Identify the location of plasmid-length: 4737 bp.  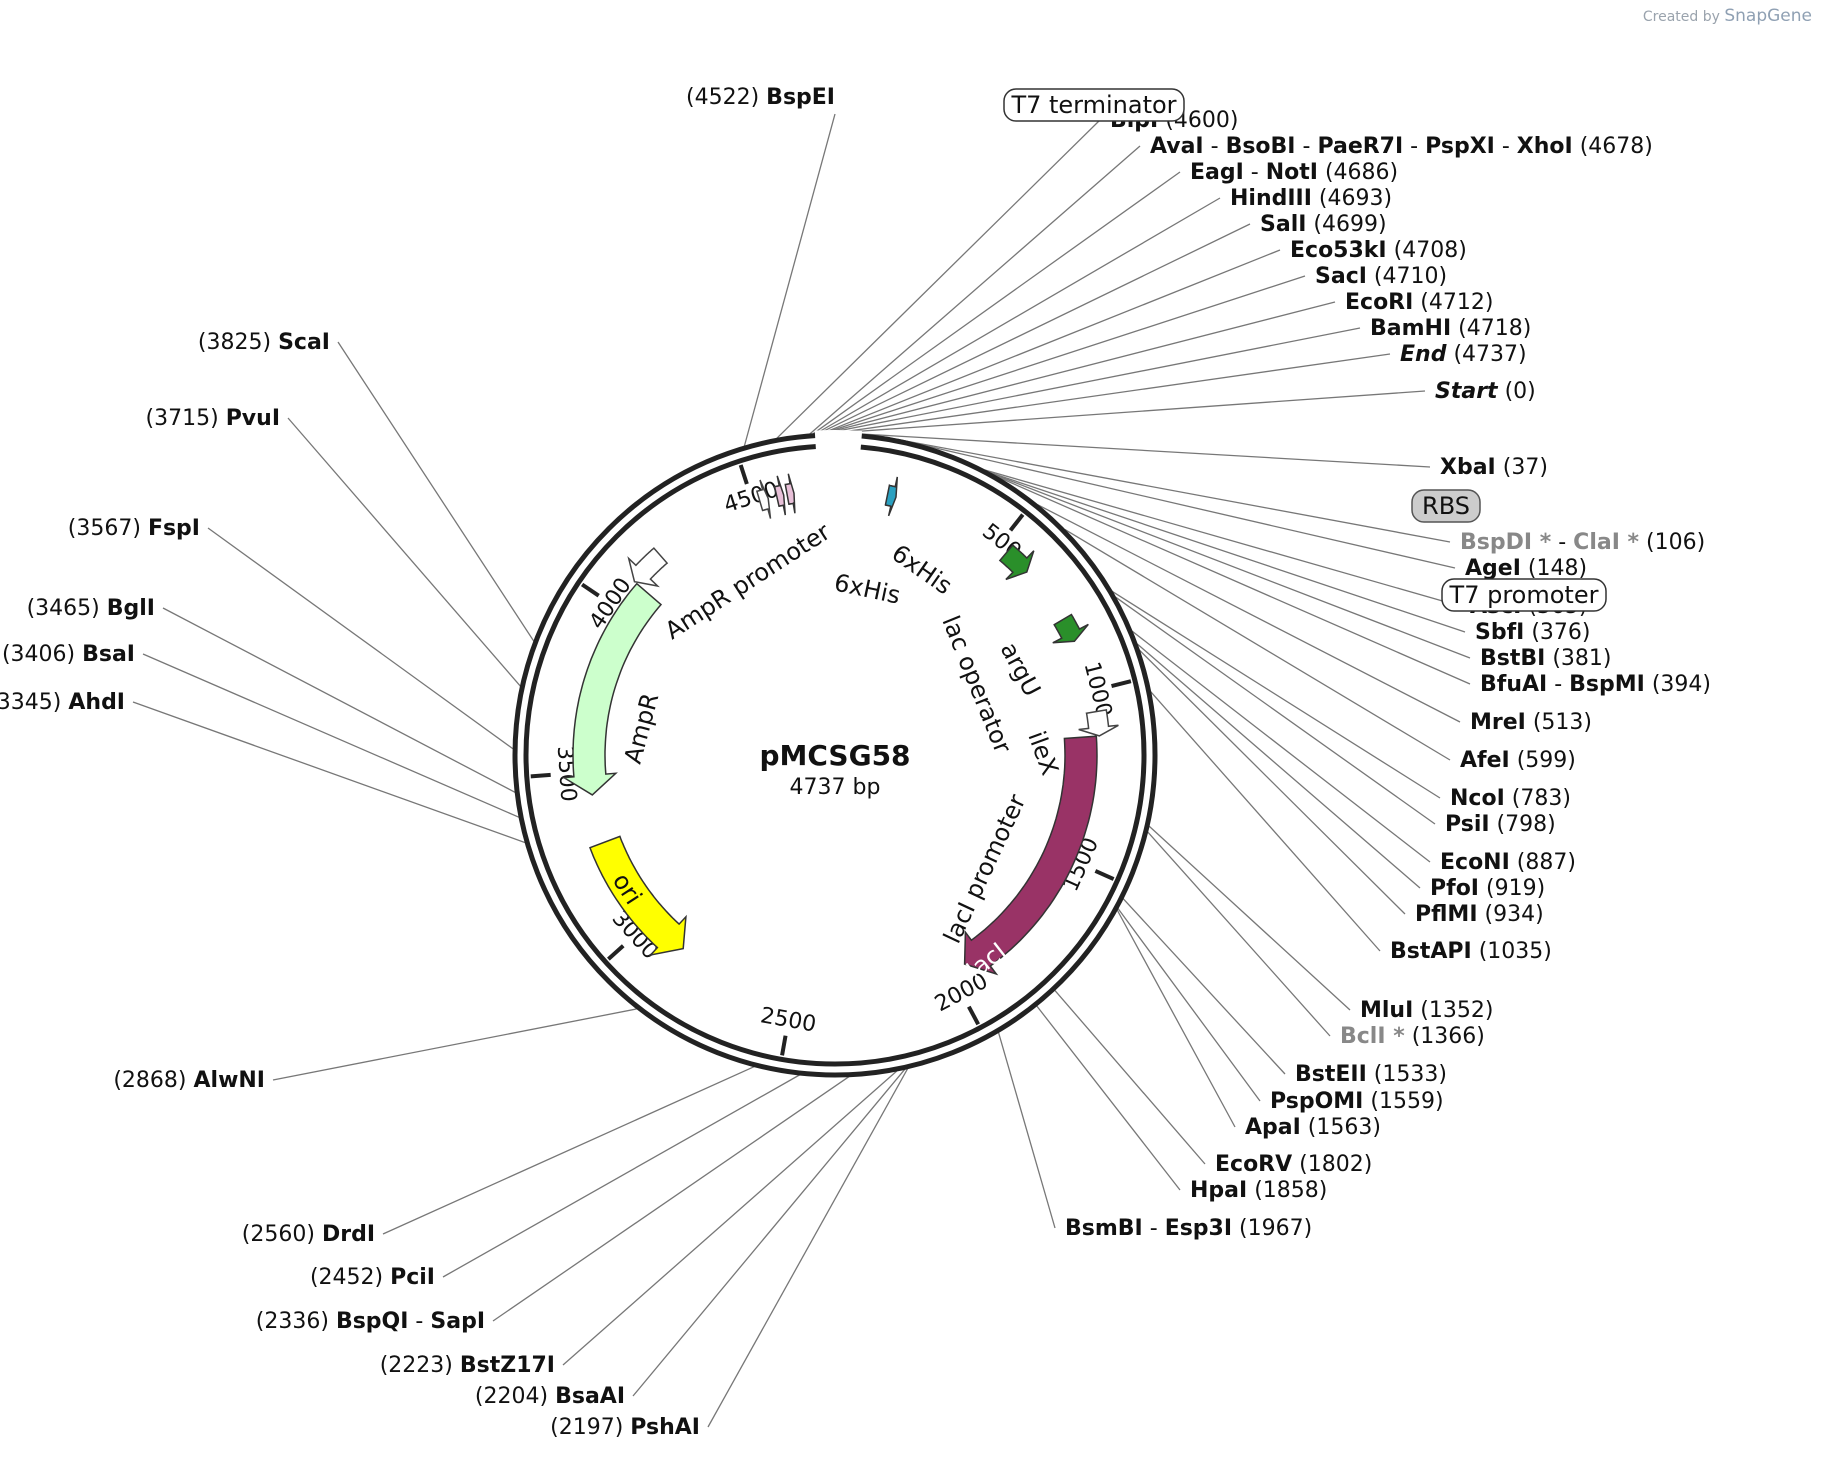
(835, 787).